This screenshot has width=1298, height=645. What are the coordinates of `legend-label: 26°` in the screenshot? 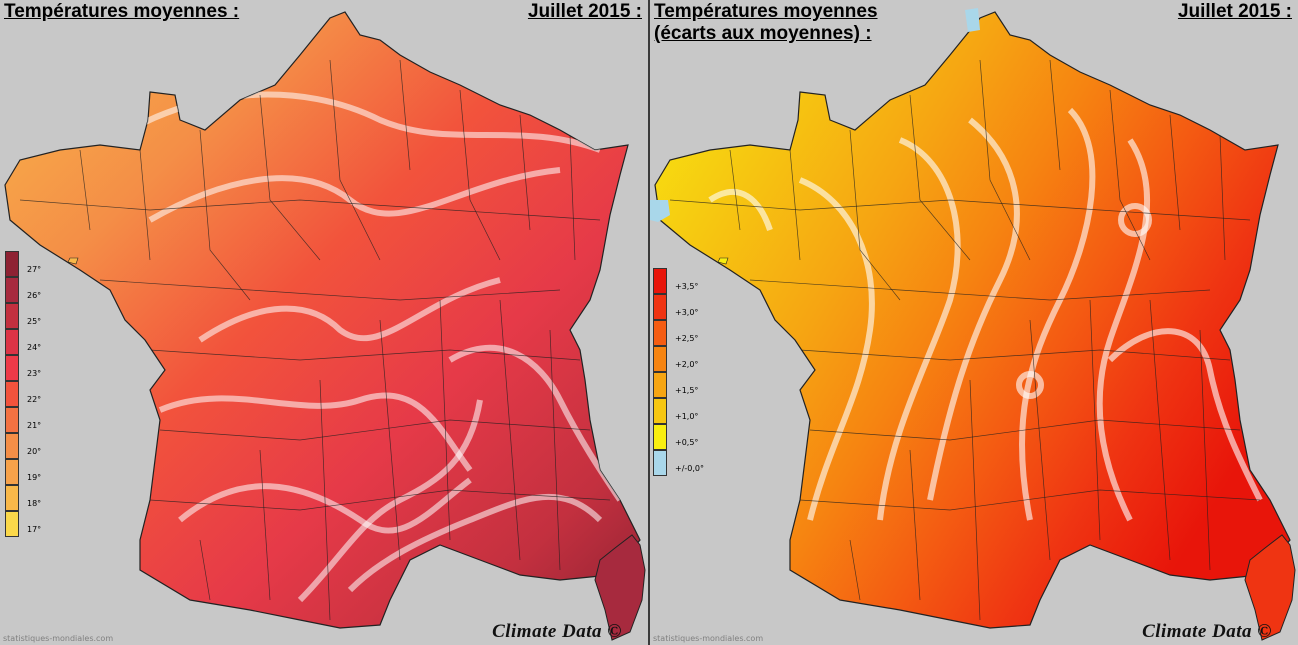 It's located at (34, 295).